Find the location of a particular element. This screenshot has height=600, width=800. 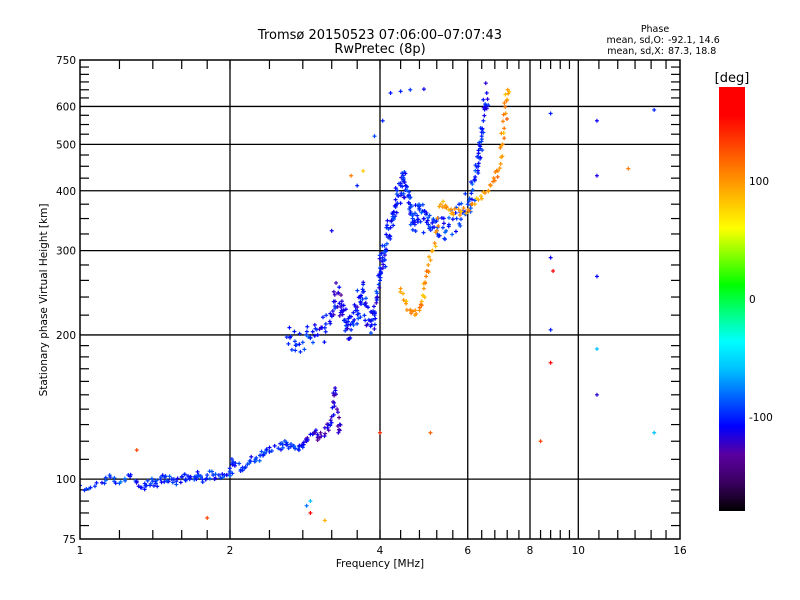

data-point-s1-44-fill1 is located at coordinates (443, 218).